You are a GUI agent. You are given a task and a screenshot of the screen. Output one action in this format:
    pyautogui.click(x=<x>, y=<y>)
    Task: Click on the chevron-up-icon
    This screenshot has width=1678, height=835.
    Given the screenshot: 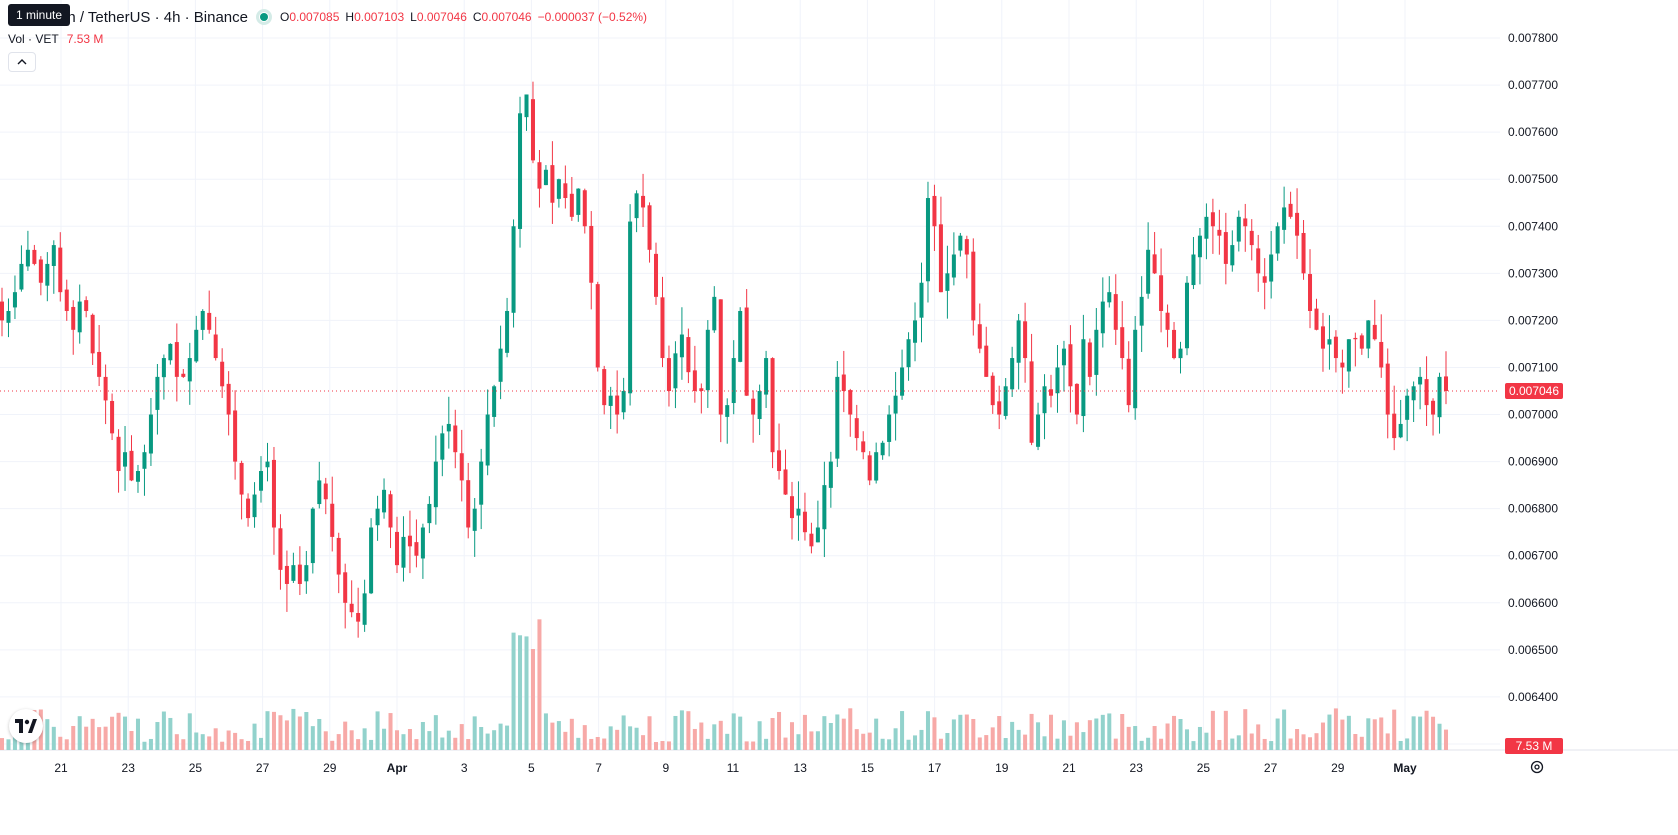 What is the action you would take?
    pyautogui.click(x=22, y=62)
    